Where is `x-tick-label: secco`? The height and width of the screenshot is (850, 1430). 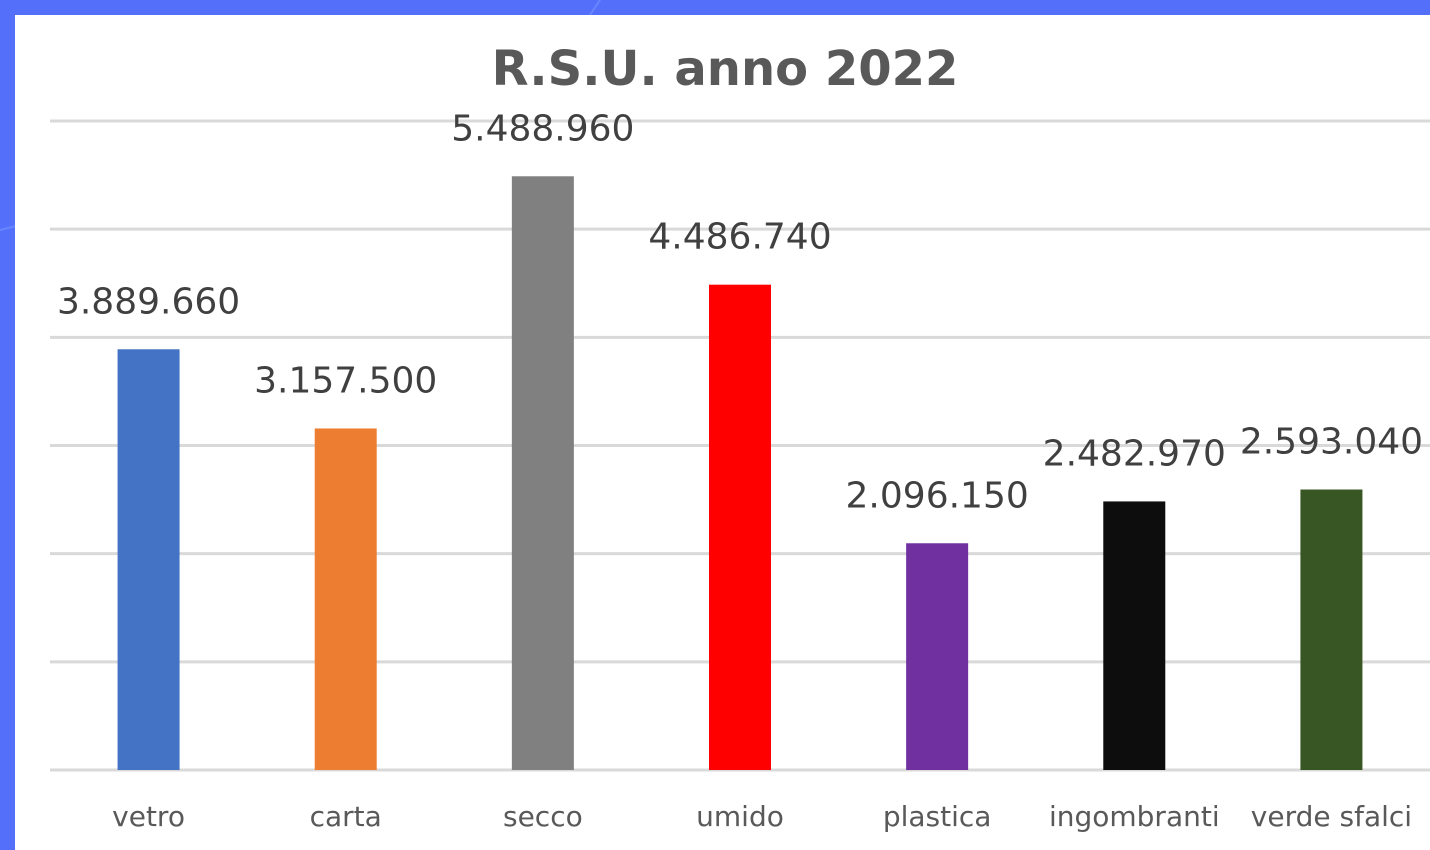
x-tick-label: secco is located at coordinates (543, 816).